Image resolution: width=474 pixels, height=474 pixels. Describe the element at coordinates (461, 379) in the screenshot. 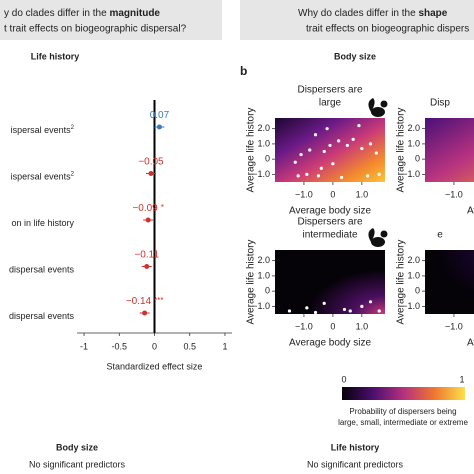

I see `colorbar-tick: 1` at that location.